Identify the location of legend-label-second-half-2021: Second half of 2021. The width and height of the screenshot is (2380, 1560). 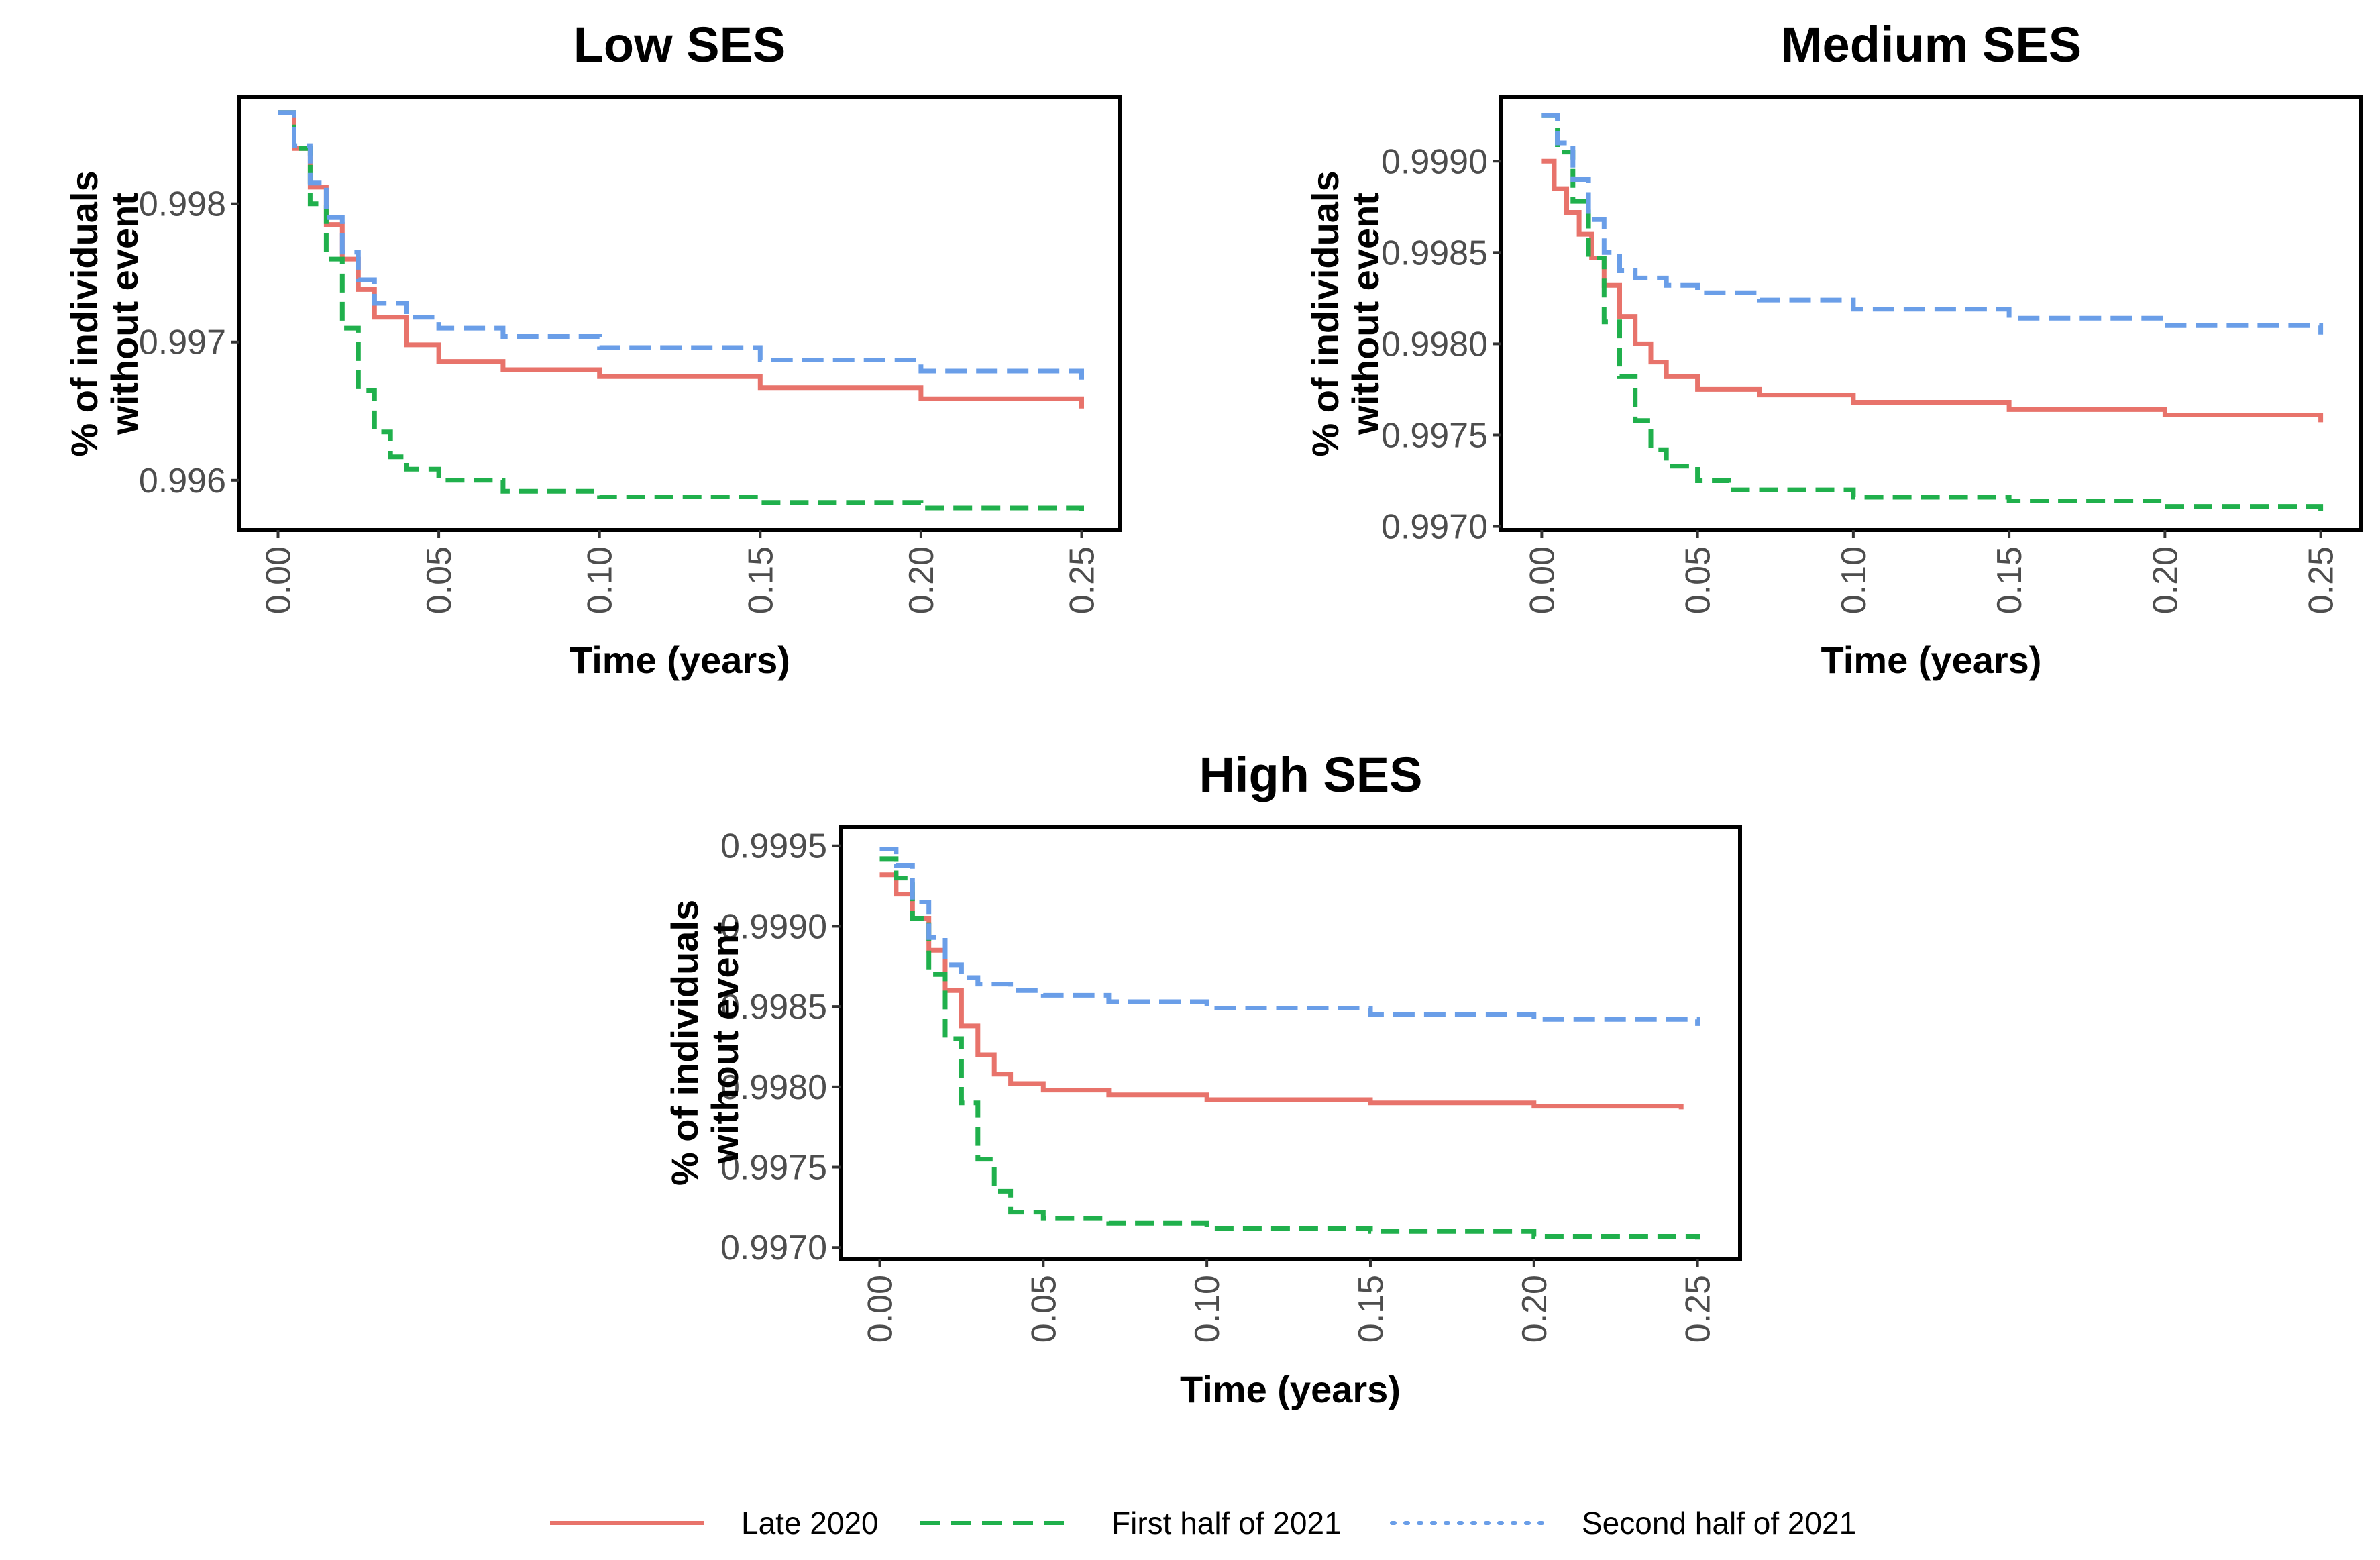
(1719, 1523).